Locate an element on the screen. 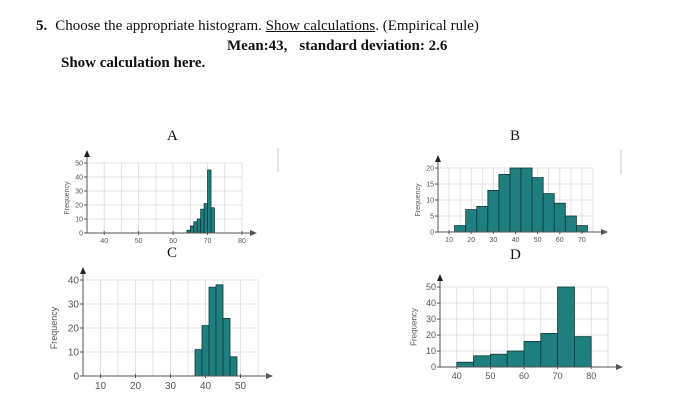 This screenshot has width=700, height=405. show-calculations-underlined: Show calculations is located at coordinates (320, 26).